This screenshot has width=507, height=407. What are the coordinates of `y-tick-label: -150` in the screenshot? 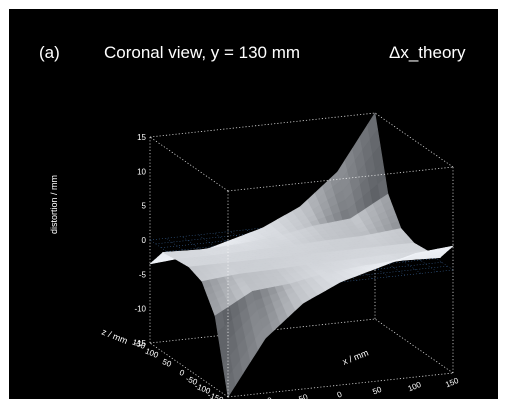 It's located at (215, 395).